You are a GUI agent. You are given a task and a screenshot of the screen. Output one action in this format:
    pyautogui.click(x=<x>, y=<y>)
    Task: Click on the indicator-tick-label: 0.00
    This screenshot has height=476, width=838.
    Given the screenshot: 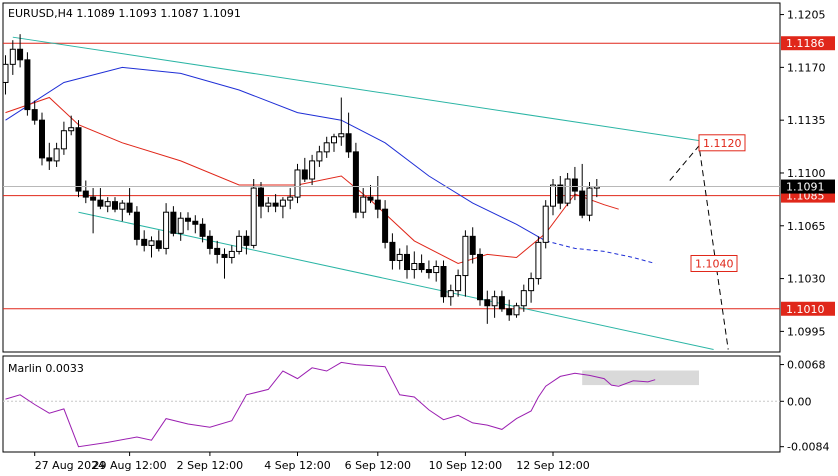 What is the action you would take?
    pyautogui.click(x=799, y=401)
    